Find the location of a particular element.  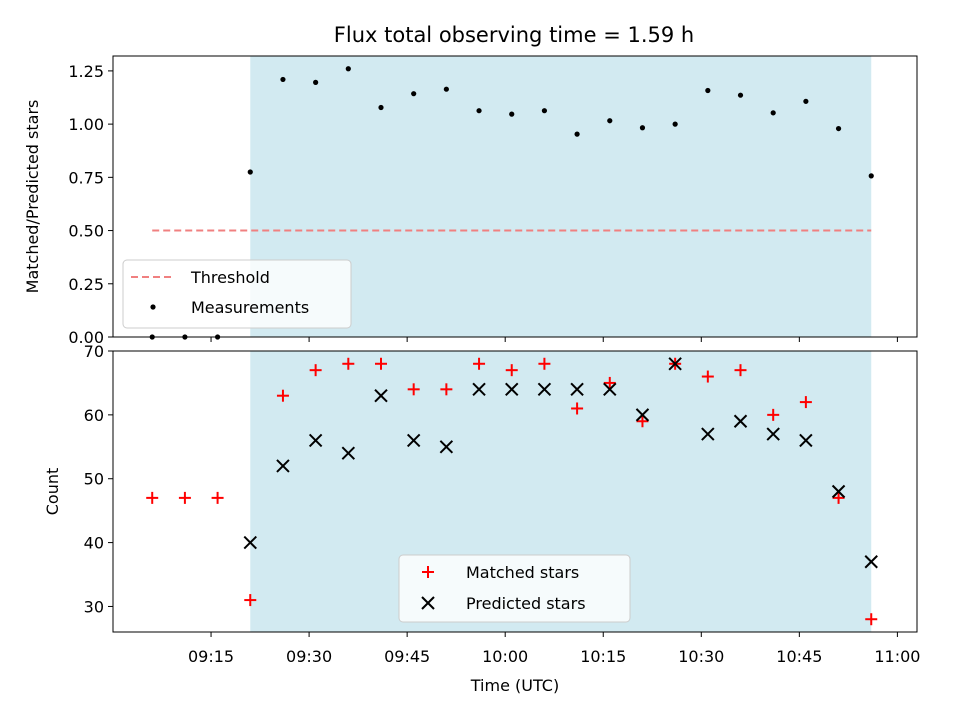

top-legend-box is located at coordinates (237, 294).